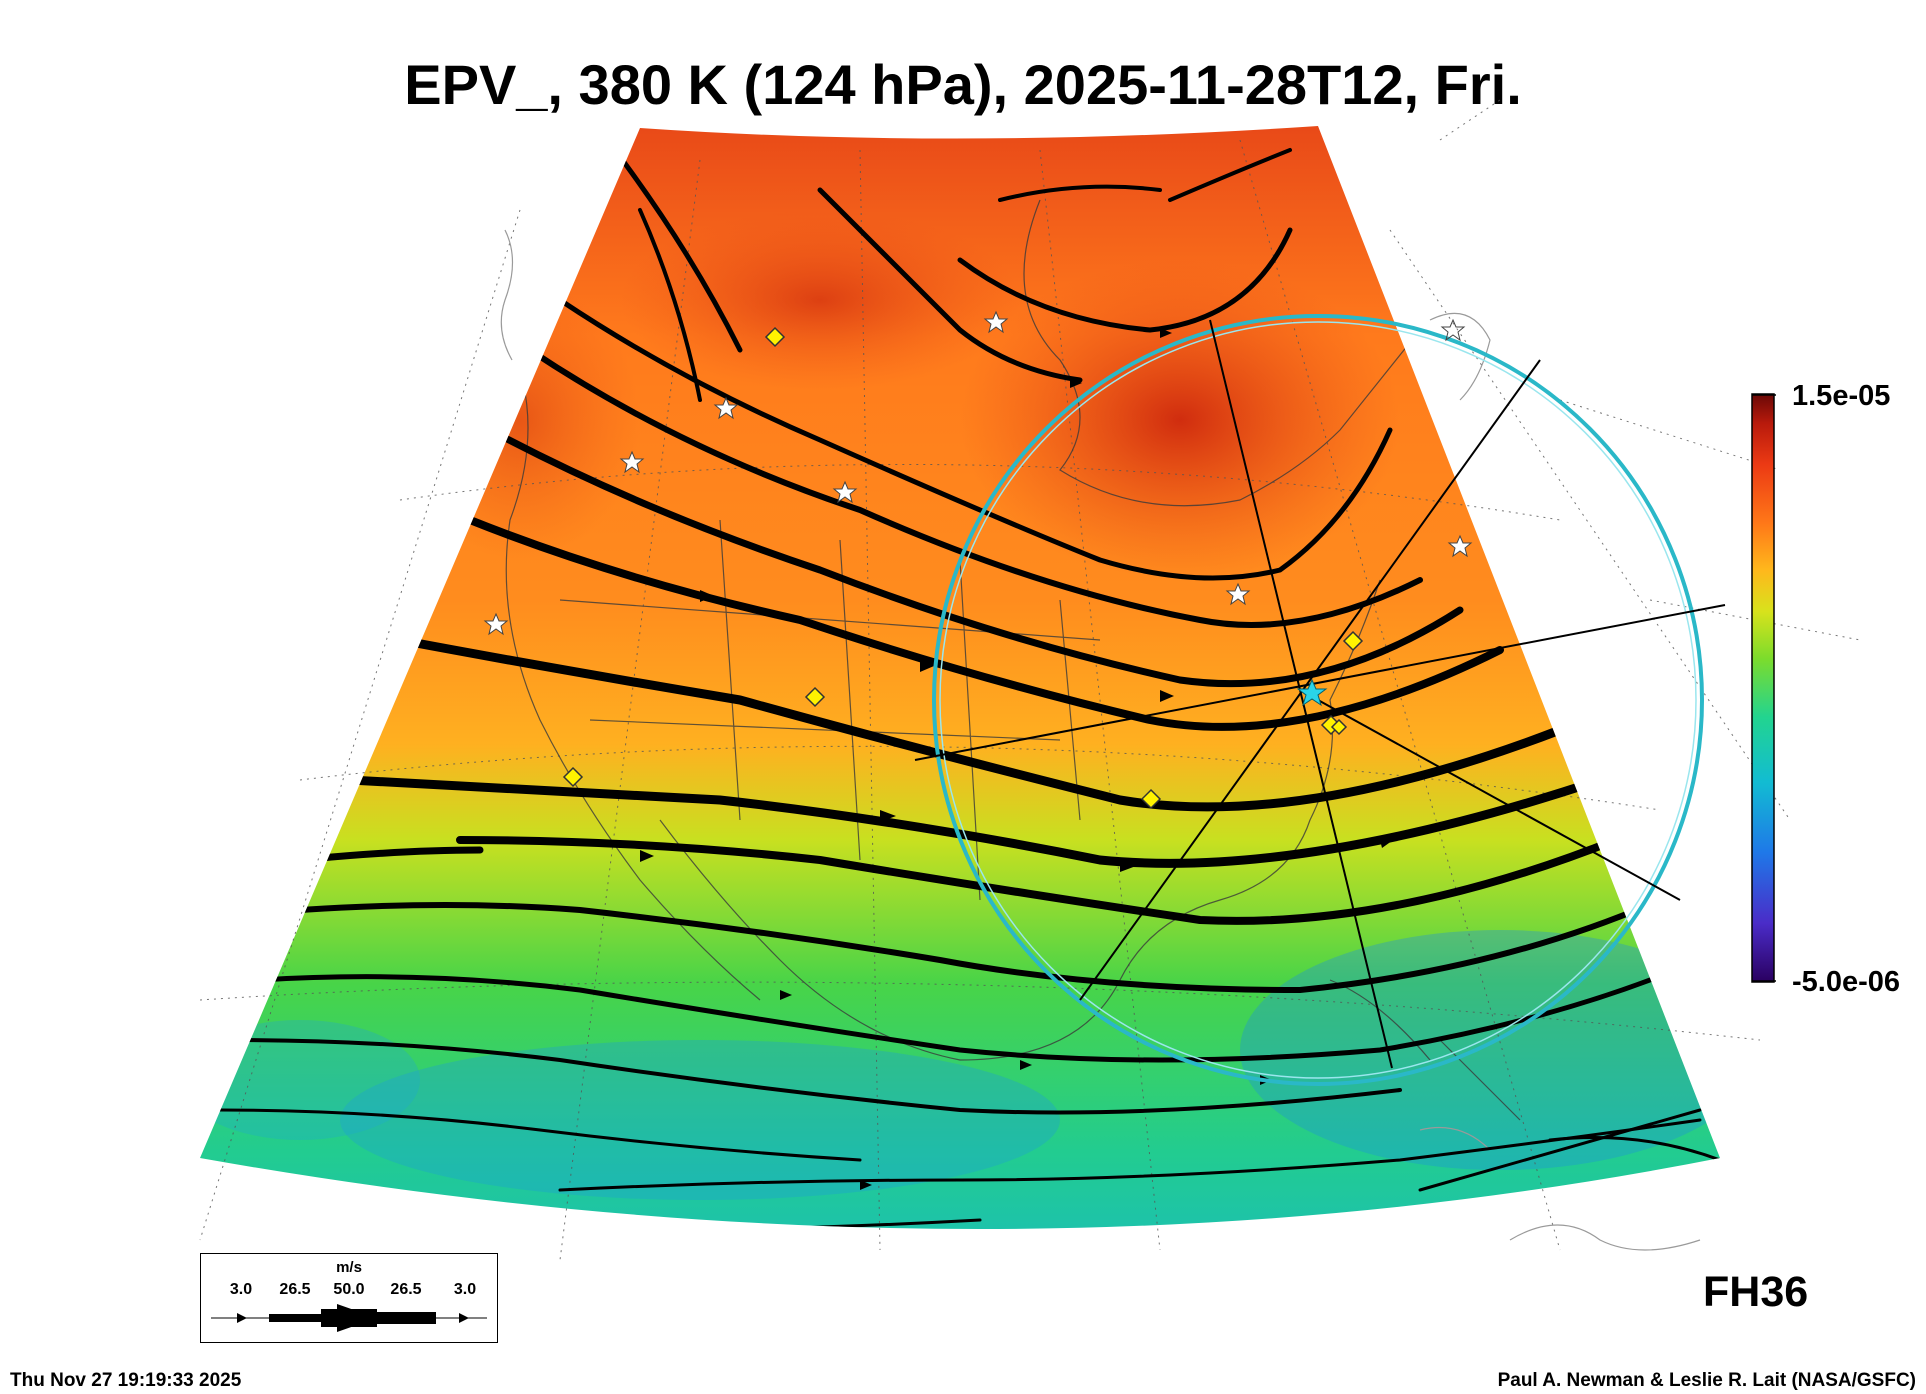 This screenshot has height=1394, width=1926. Describe the element at coordinates (1312, 692) in the screenshot. I see `center-star-icon` at that location.